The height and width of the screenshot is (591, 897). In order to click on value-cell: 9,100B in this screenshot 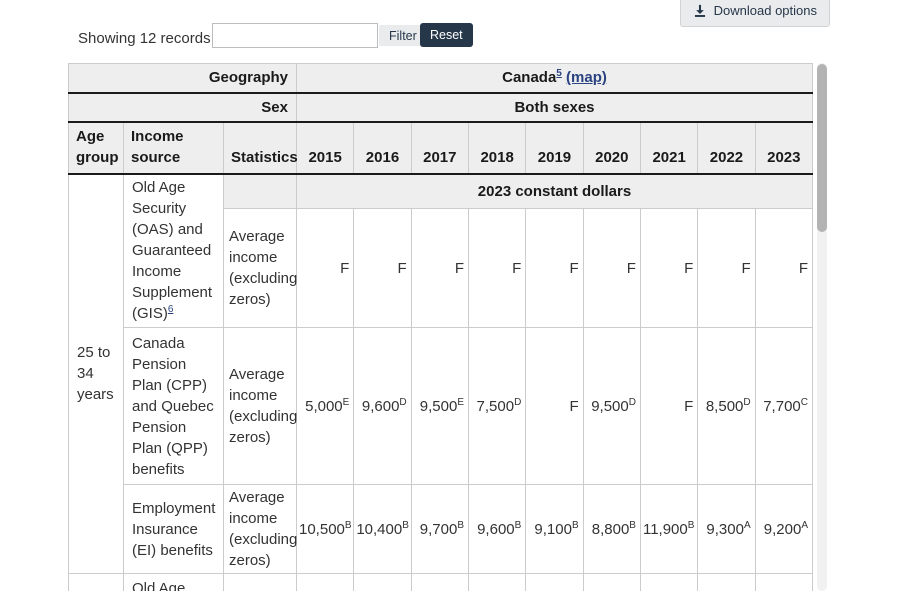, I will do `click(554, 529)`.